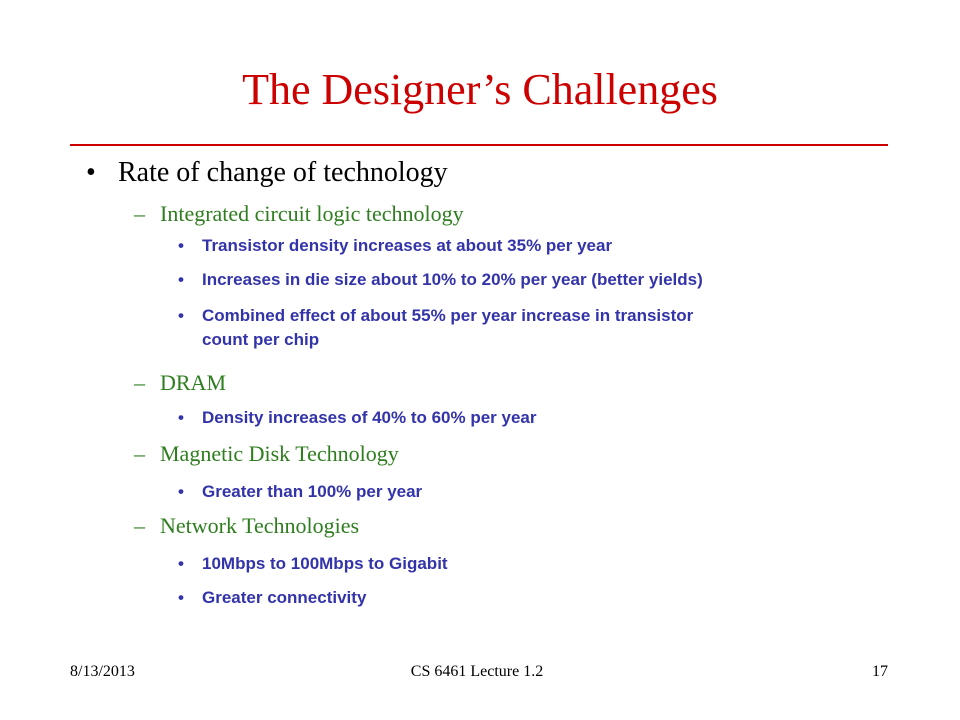 This screenshot has width=960, height=720. I want to click on item-network-speeds: 10Mbps to 100Mbps to Gigabit, so click(325, 563).